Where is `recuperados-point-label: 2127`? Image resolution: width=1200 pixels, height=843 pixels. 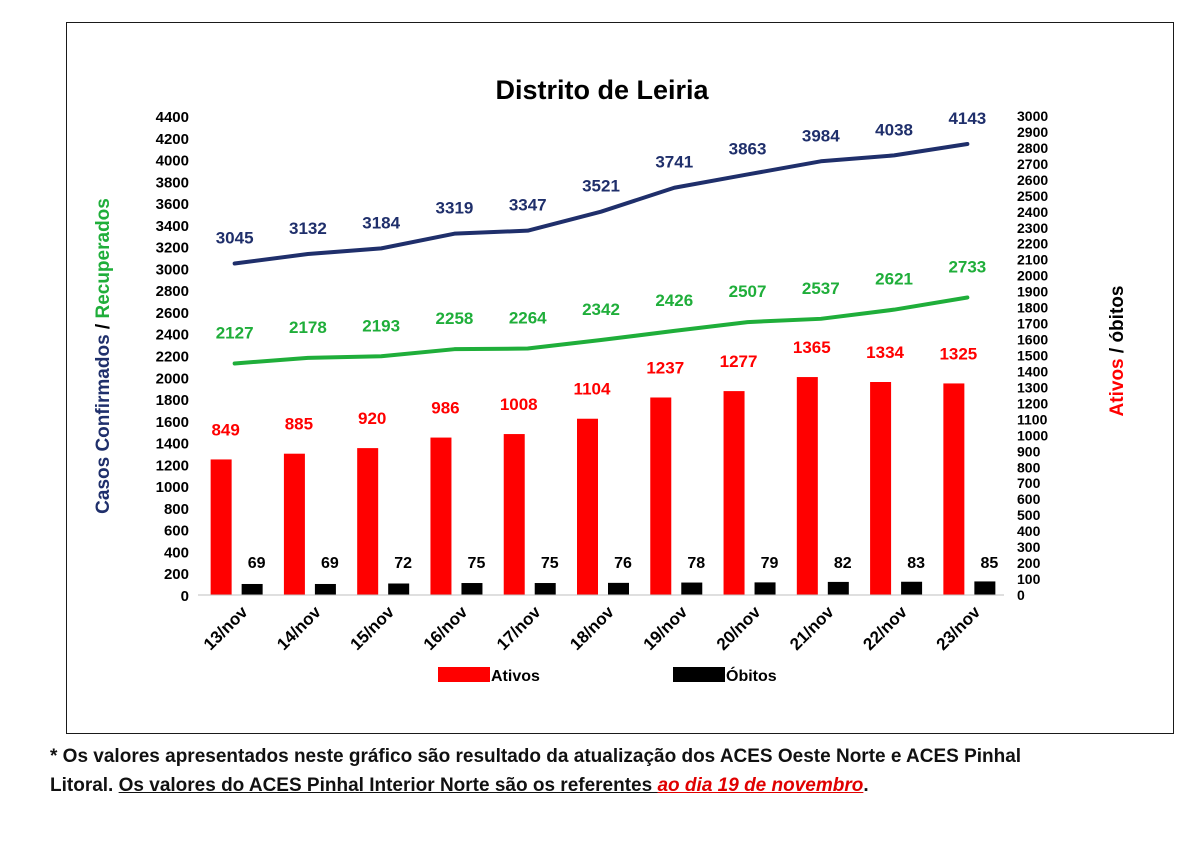
recuperados-point-label: 2127 is located at coordinates (235, 332).